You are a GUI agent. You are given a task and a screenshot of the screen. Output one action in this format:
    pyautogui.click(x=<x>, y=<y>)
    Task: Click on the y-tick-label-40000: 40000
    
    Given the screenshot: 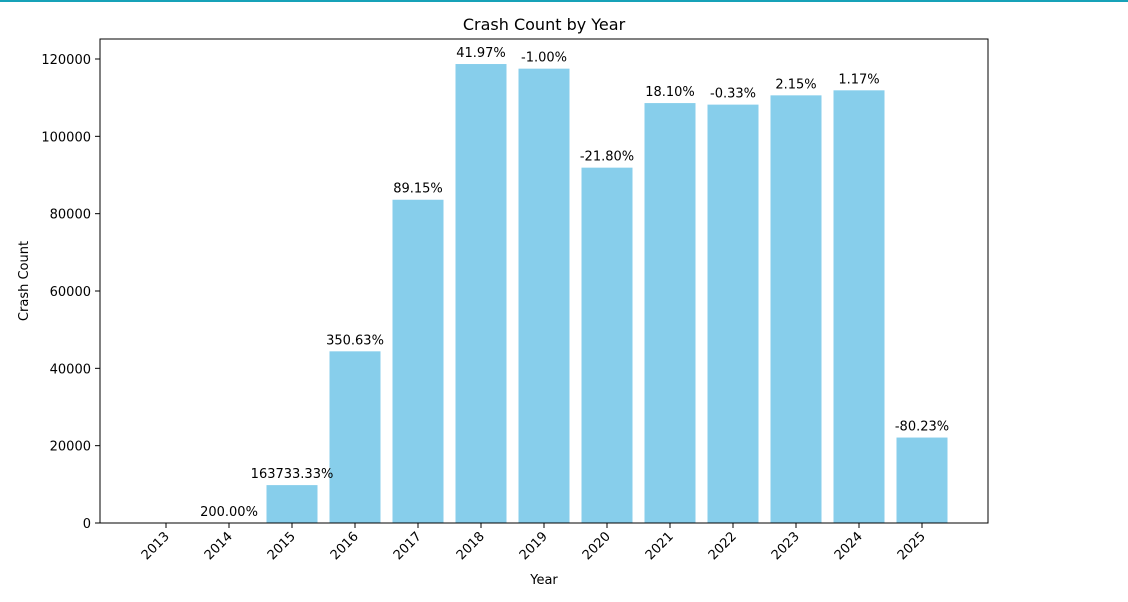 What is the action you would take?
    pyautogui.click(x=70, y=369)
    